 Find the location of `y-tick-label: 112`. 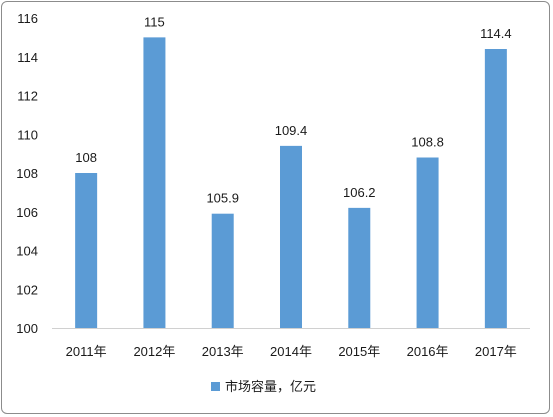

y-tick-label: 112 is located at coordinates (27, 96).